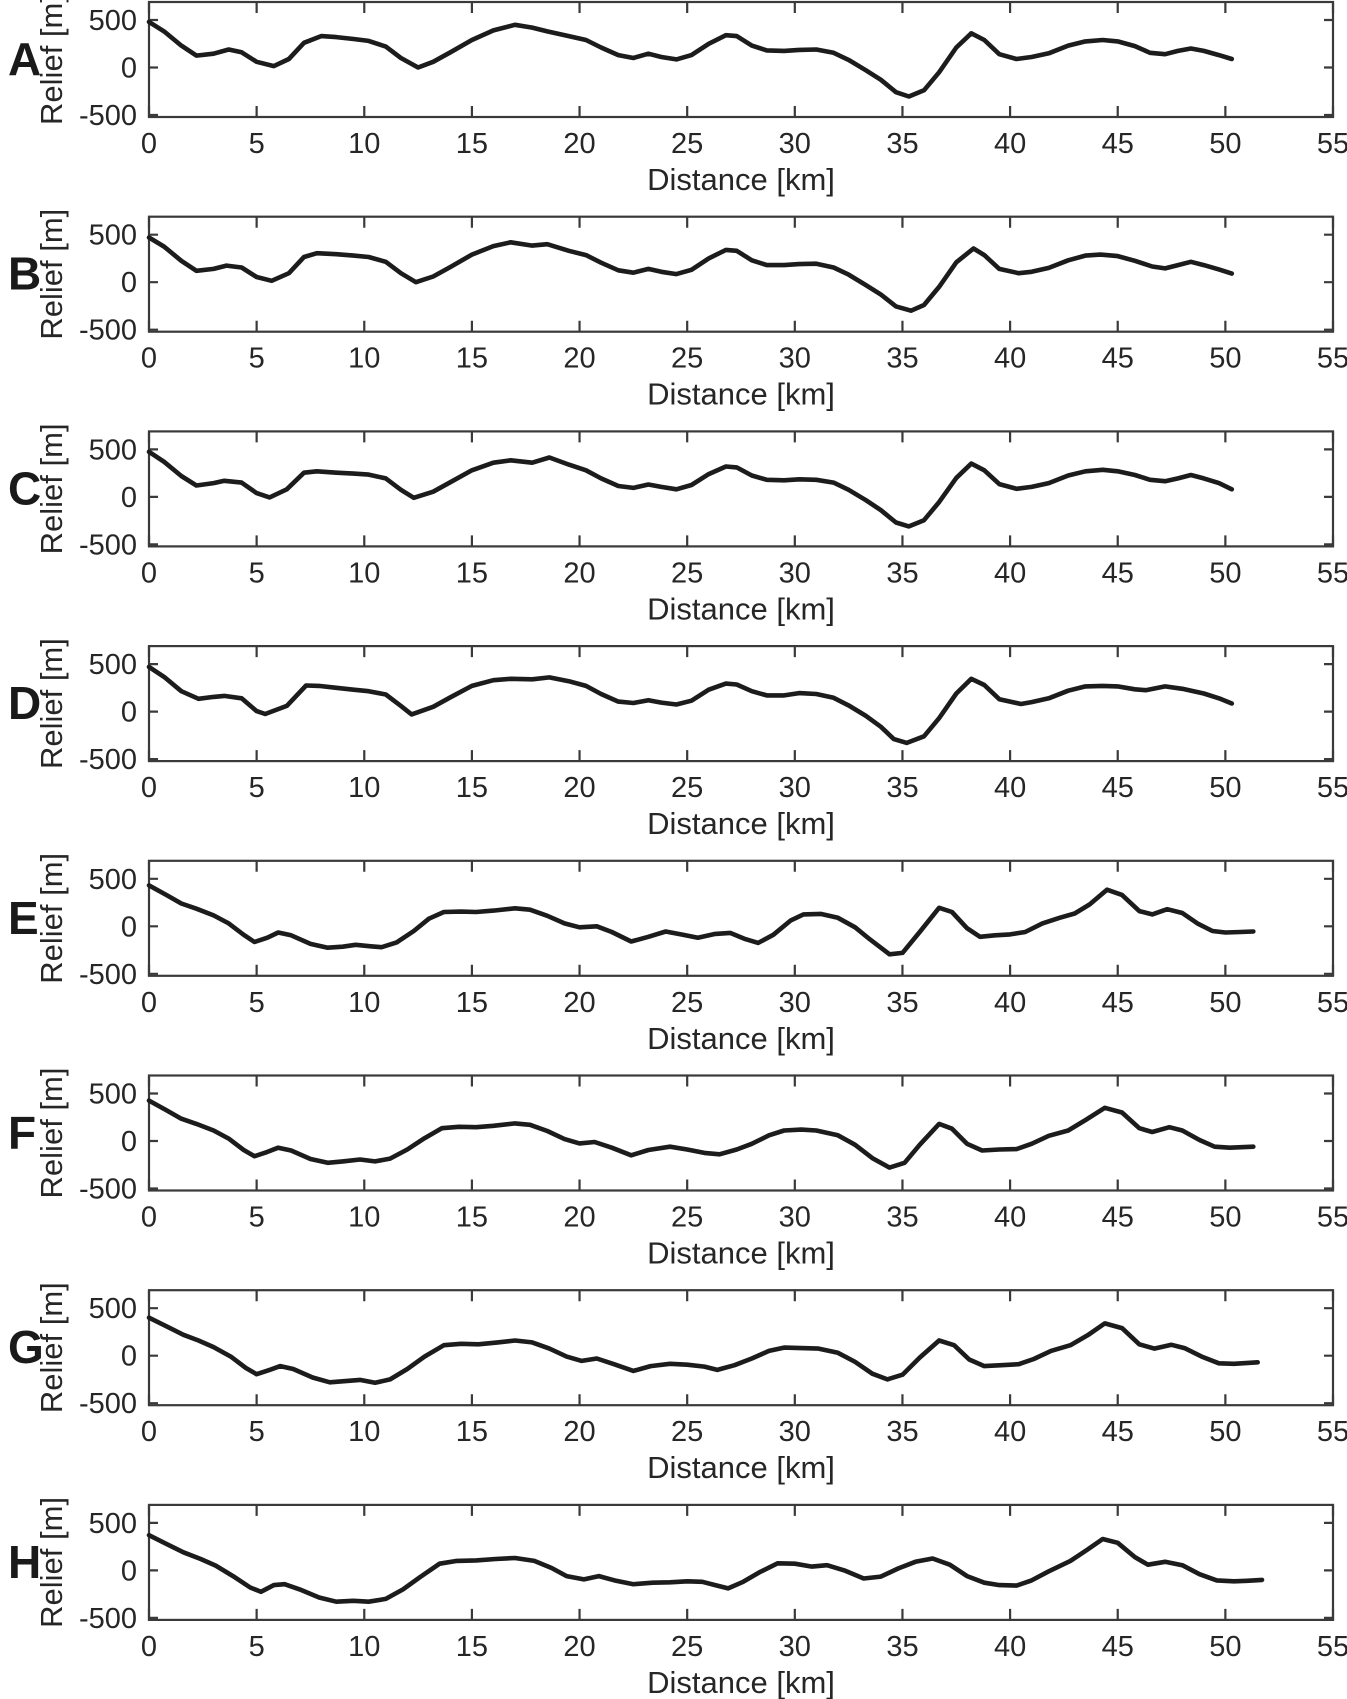 The height and width of the screenshot is (1699, 1347). What do you see at coordinates (26, 1347) in the screenshot?
I see `panel-letter: G` at bounding box center [26, 1347].